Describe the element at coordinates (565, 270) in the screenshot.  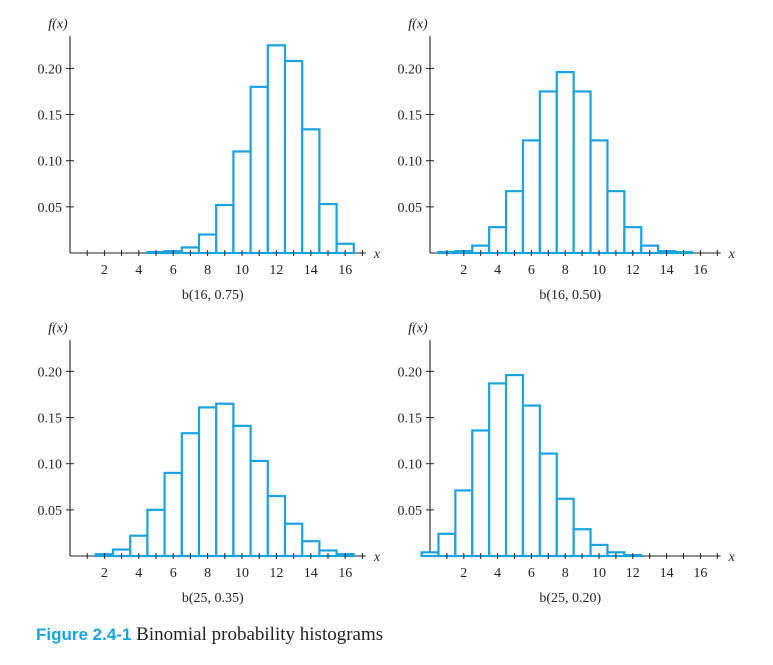
I see `chart-b16-050-xtick-label: 8` at that location.